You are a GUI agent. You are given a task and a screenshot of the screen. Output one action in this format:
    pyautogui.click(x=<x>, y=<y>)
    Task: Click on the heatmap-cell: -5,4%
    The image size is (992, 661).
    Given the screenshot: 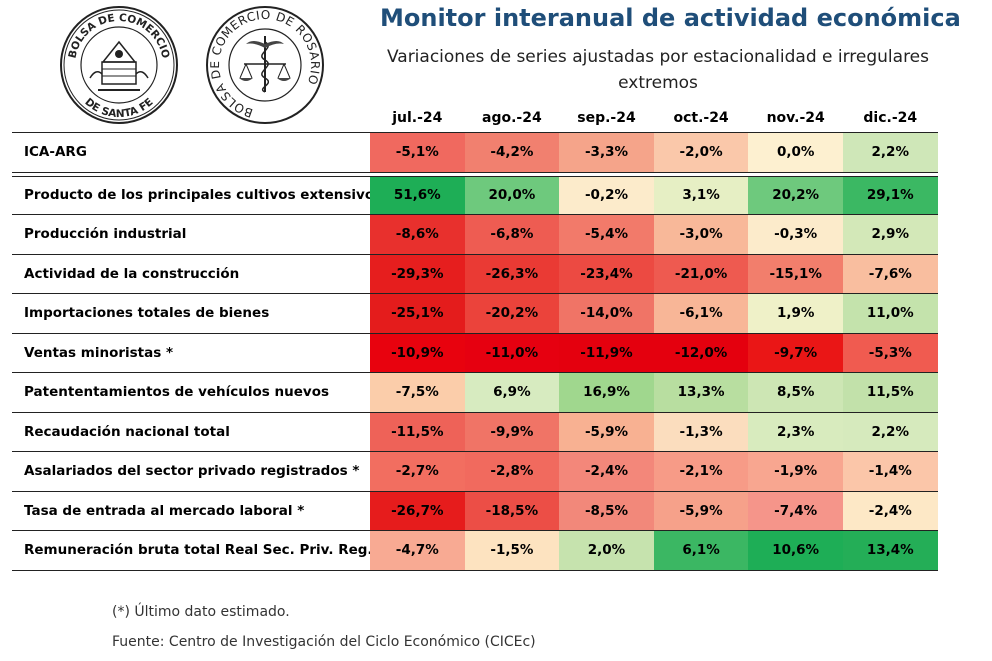 What is the action you would take?
    pyautogui.click(x=606, y=234)
    